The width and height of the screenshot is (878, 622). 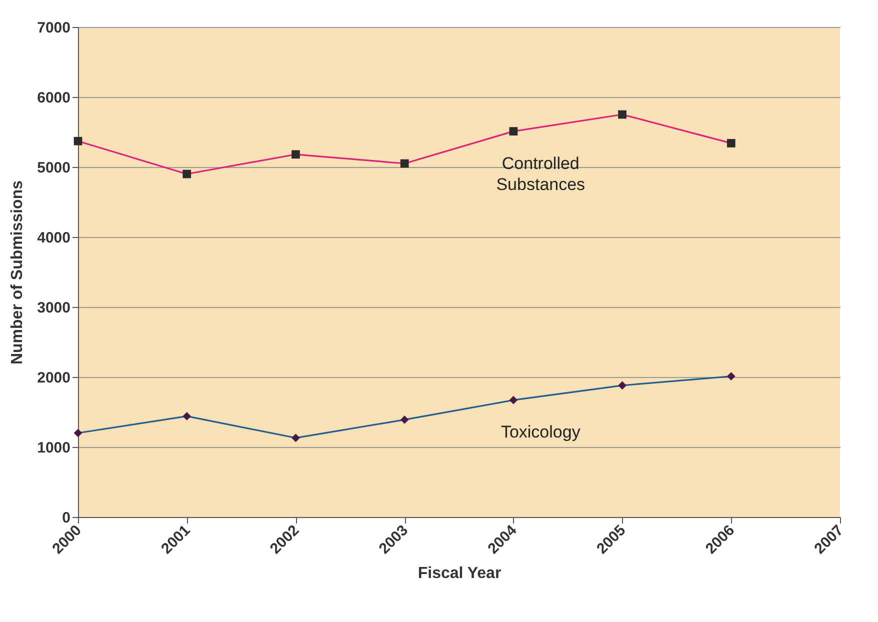 What do you see at coordinates (53, 448) in the screenshot?
I see `y-tick-label: 1000` at bounding box center [53, 448].